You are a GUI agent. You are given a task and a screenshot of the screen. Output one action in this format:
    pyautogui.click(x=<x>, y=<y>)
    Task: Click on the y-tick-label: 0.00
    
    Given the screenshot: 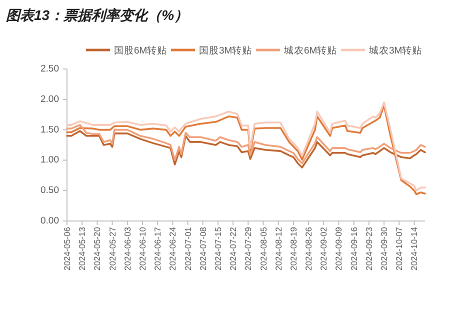 What is the action you would take?
    pyautogui.click(x=49, y=221)
    